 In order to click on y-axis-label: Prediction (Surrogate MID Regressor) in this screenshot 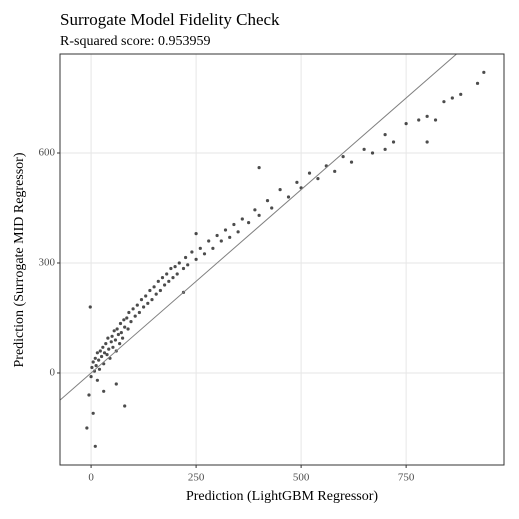, I will do `click(19, 259)`.